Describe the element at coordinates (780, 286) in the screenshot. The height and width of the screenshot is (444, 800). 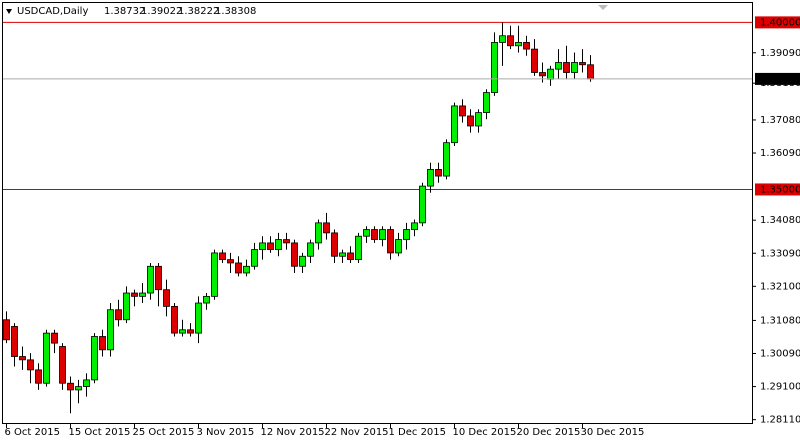
I see `y-tick-label: 1.32100` at that location.